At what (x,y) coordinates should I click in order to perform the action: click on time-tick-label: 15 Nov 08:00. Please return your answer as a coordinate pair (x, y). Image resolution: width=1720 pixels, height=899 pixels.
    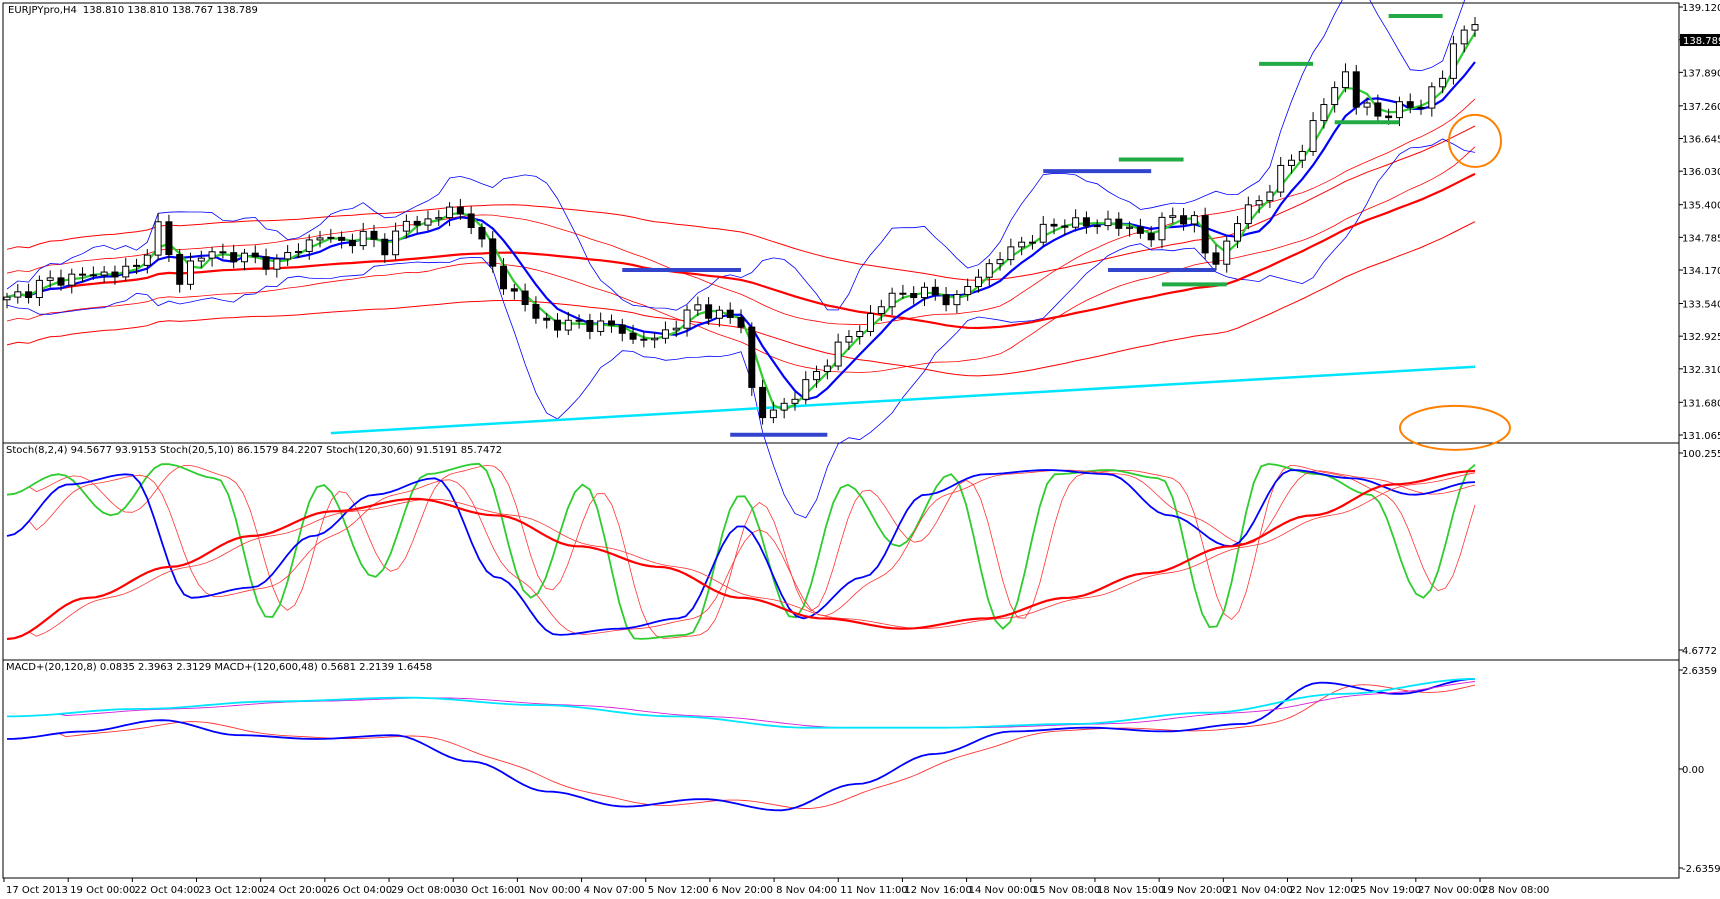
    Looking at the image, I should click on (1066, 890).